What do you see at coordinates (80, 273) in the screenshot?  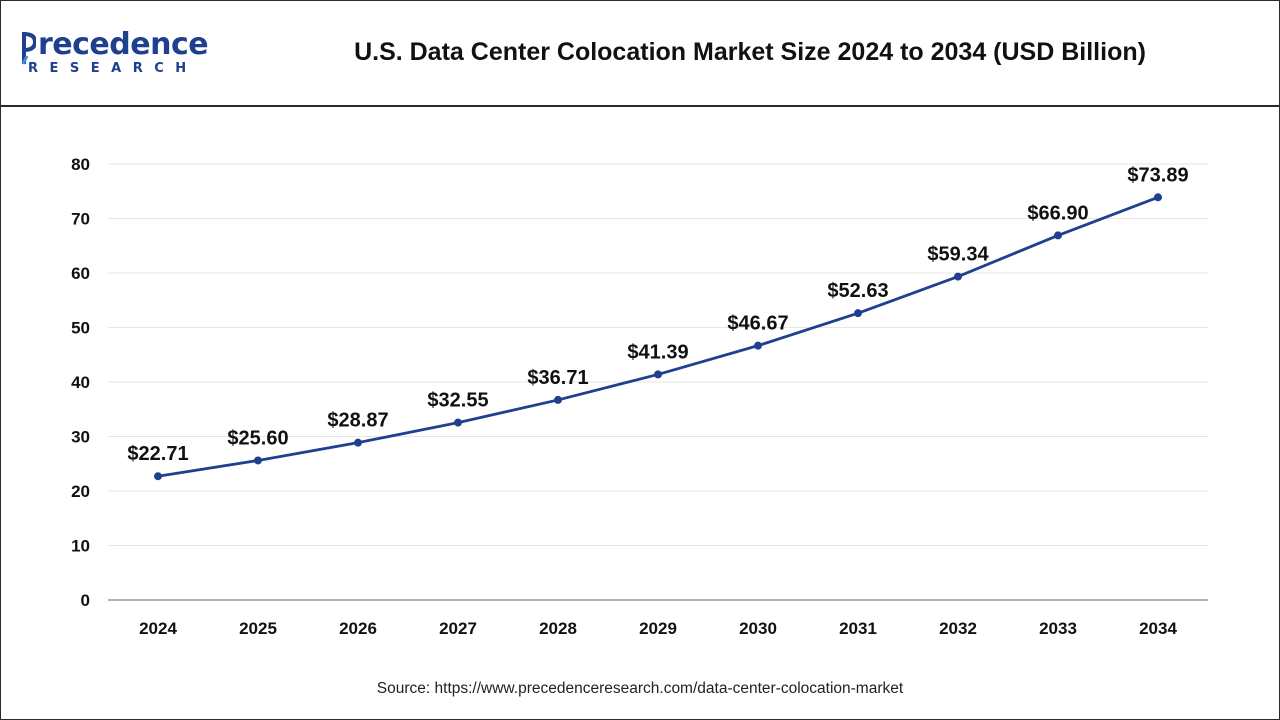 I see `y-tick-label: 60` at bounding box center [80, 273].